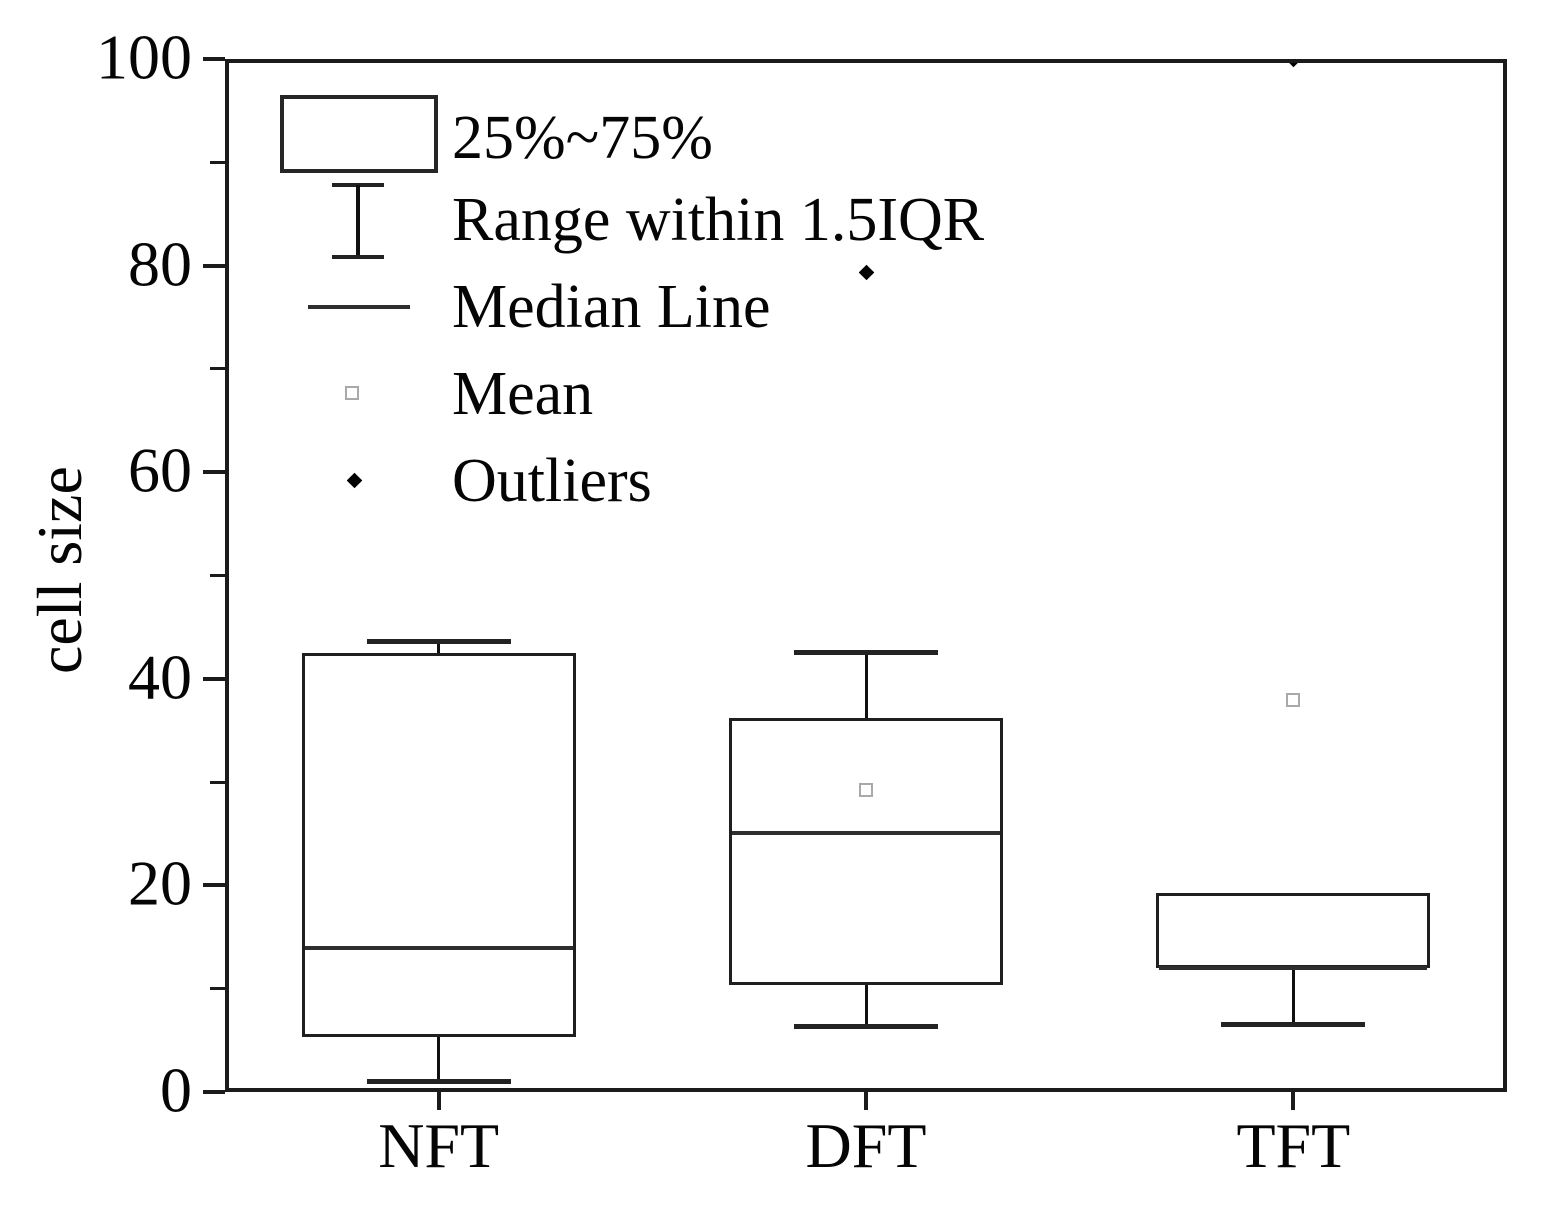  What do you see at coordinates (59, 570) in the screenshot?
I see `y-axis-title: cell size` at bounding box center [59, 570].